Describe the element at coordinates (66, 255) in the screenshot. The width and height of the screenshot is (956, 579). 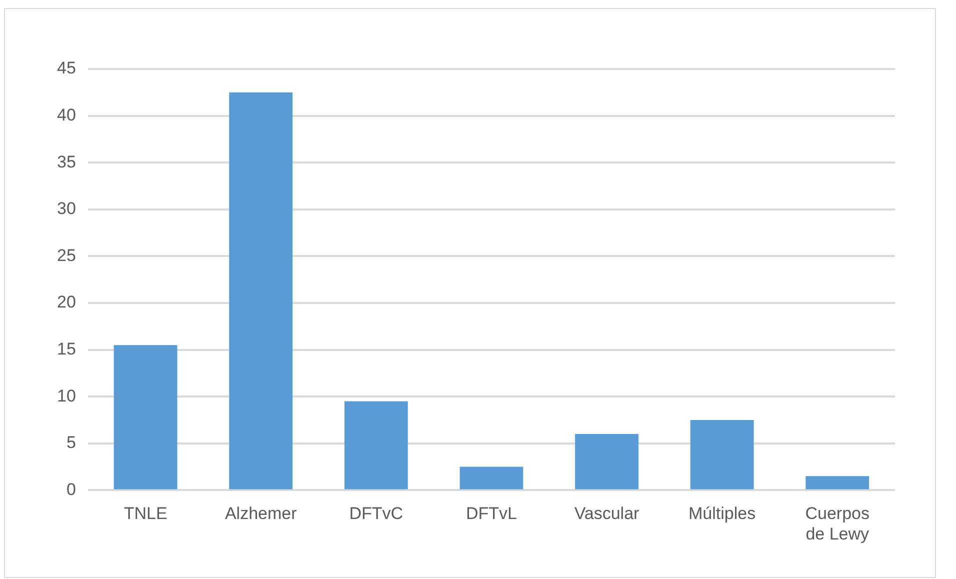
I see `y-tick-label: 25` at that location.